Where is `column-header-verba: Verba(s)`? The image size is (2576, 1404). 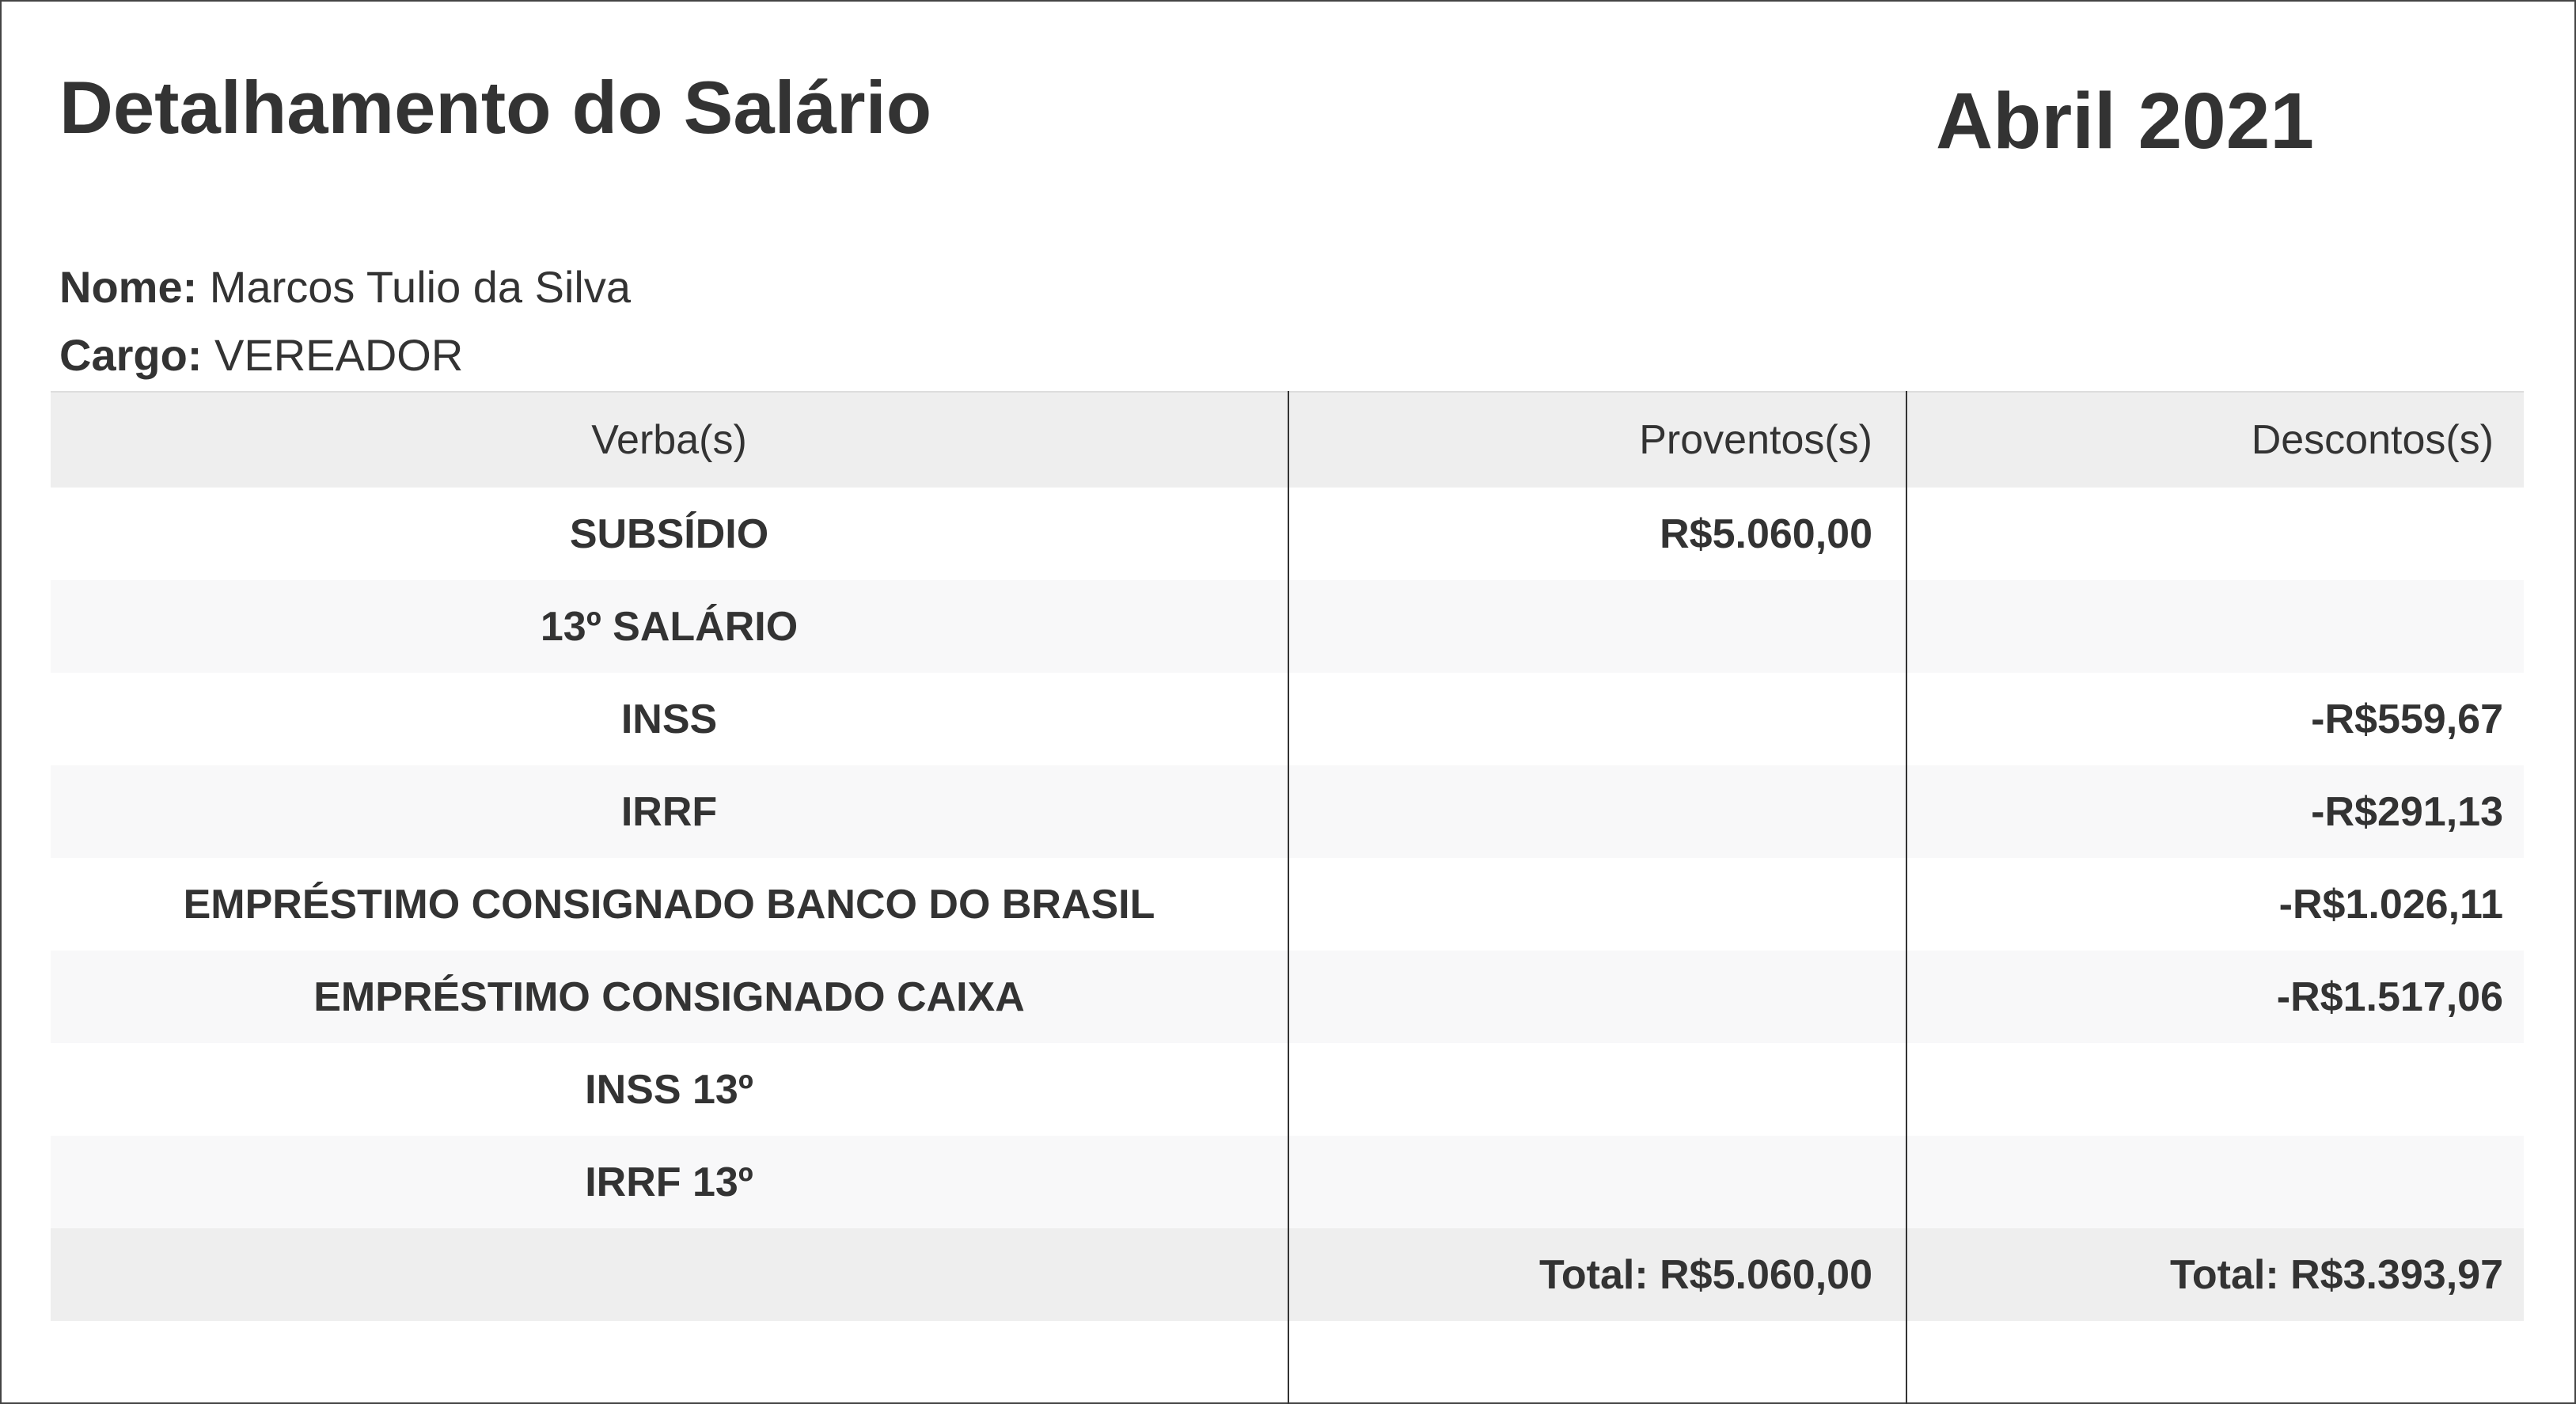 column-header-verba: Verba(s) is located at coordinates (669, 440).